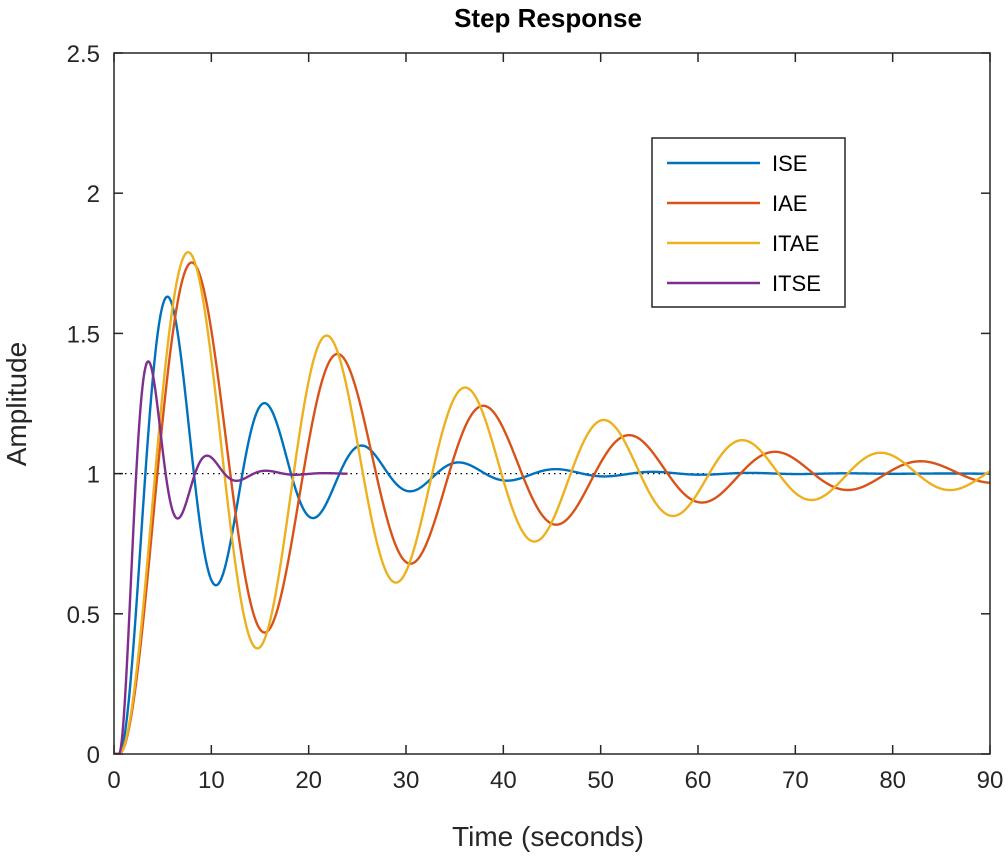 This screenshot has height=859, width=1008. Describe the element at coordinates (548, 18) in the screenshot. I see `chart-title: Step Response` at that location.